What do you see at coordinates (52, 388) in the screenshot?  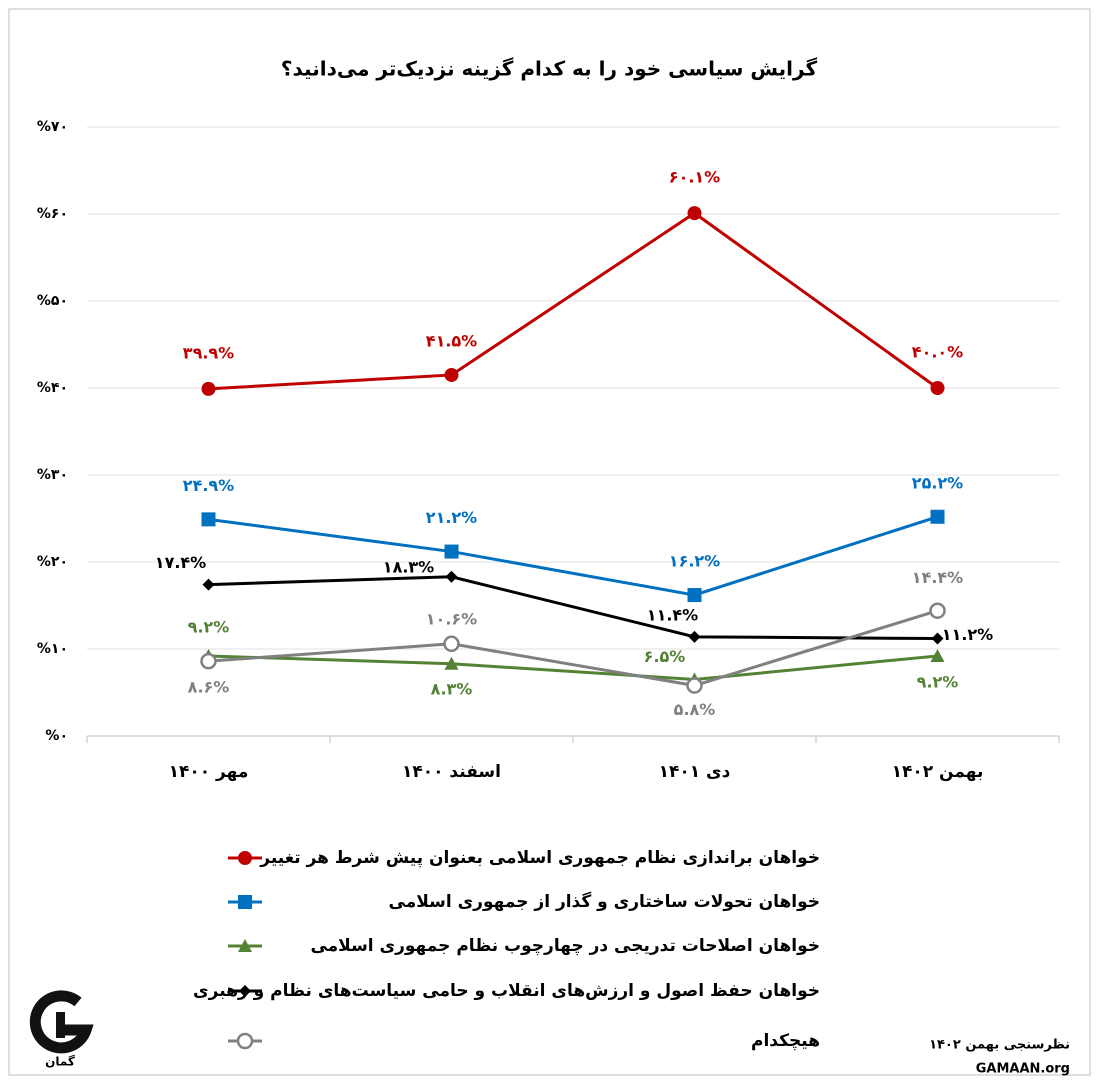 I see `y-tick-label: %۴۰` at bounding box center [52, 388].